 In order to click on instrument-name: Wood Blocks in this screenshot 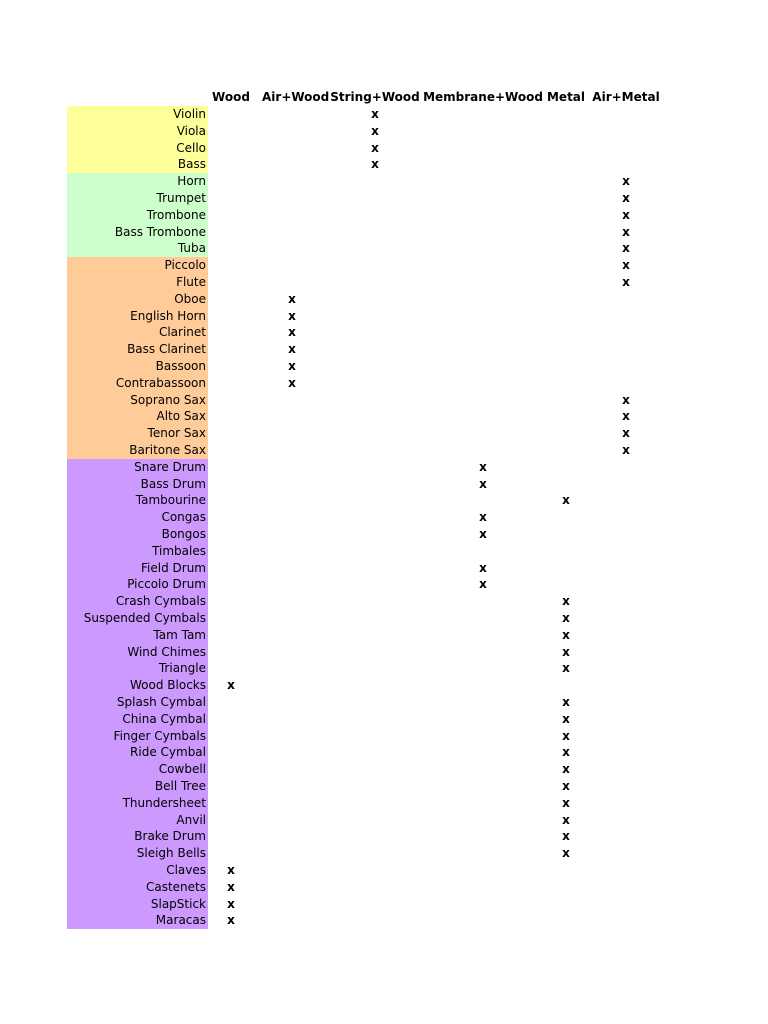, I will do `click(168, 685)`.